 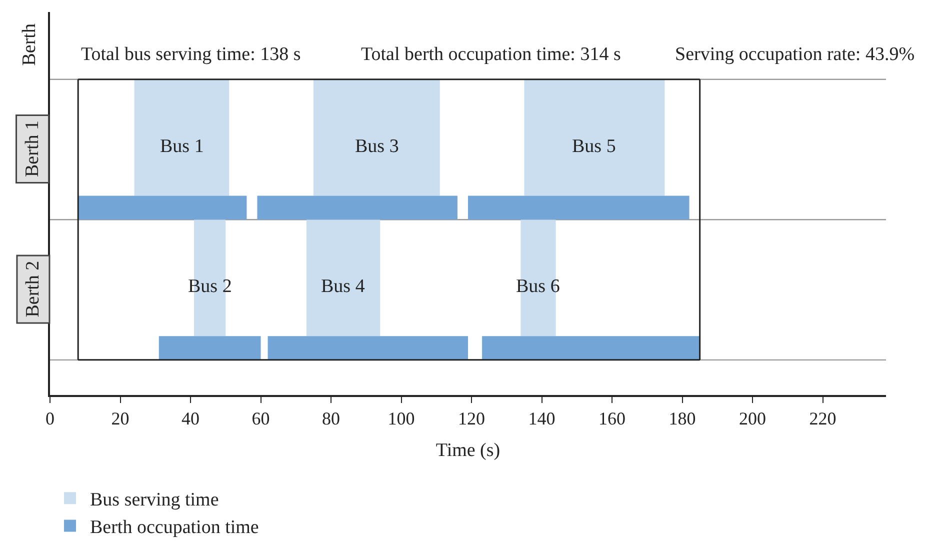 I want to click on text: Serving occupation rate: 43.9%, so click(x=795, y=54).